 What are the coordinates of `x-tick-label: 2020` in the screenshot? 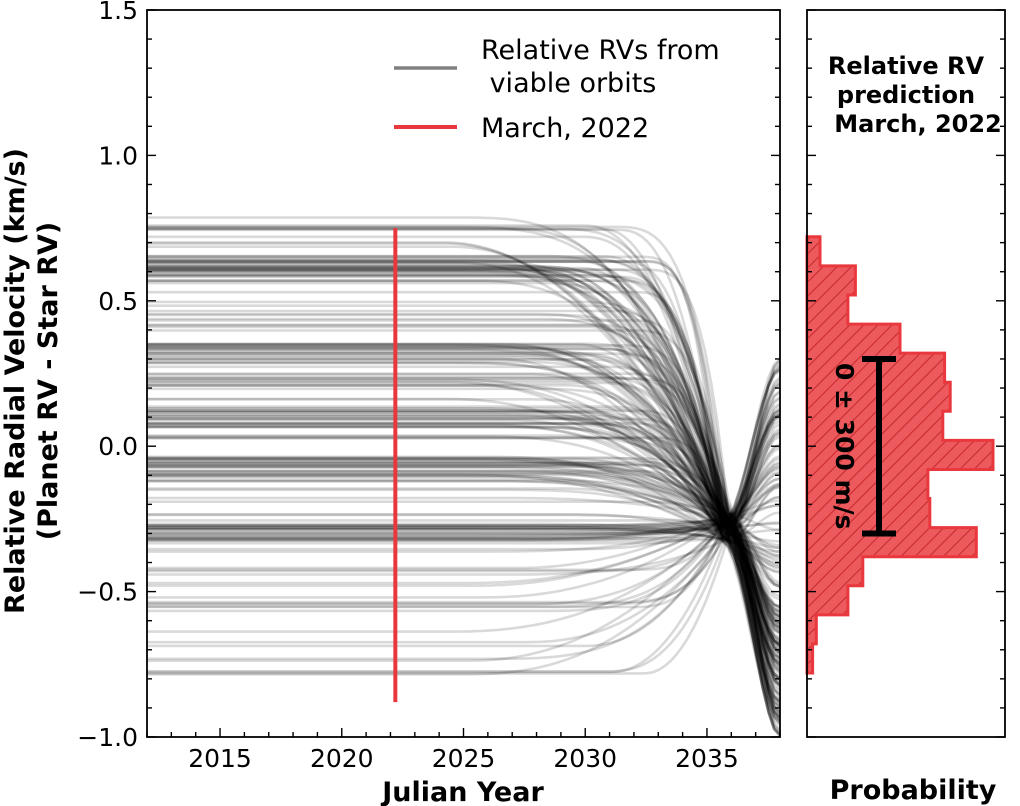 It's located at (342, 758).